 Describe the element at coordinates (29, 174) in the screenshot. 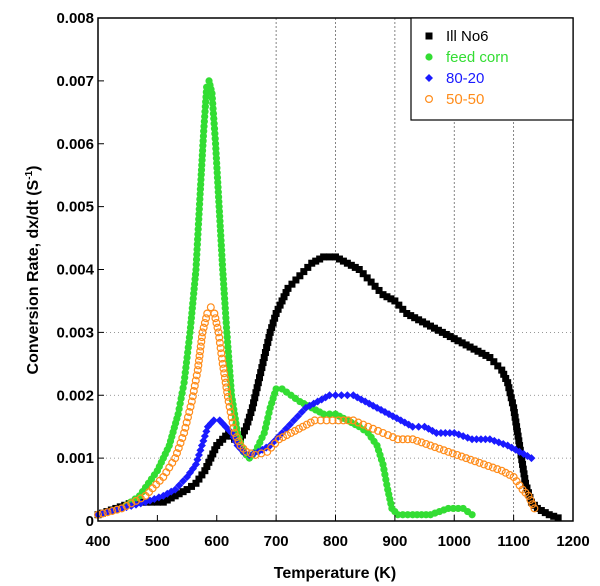

I see `y-axis-title-superscript: -1` at that location.